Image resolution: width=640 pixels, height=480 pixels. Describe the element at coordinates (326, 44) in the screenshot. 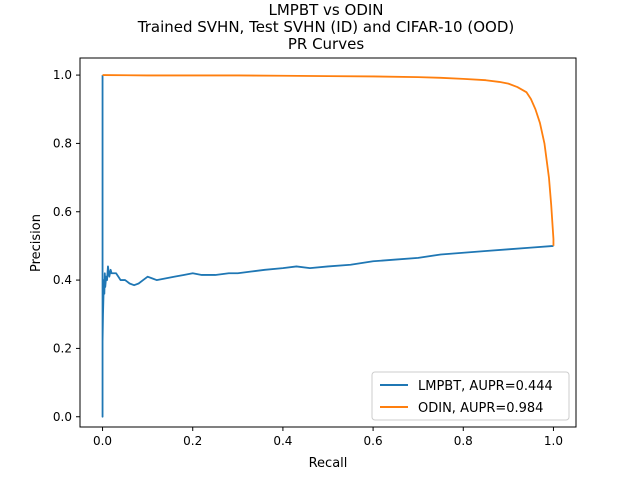

I see `chart-title-line-3: PR Curves` at that location.